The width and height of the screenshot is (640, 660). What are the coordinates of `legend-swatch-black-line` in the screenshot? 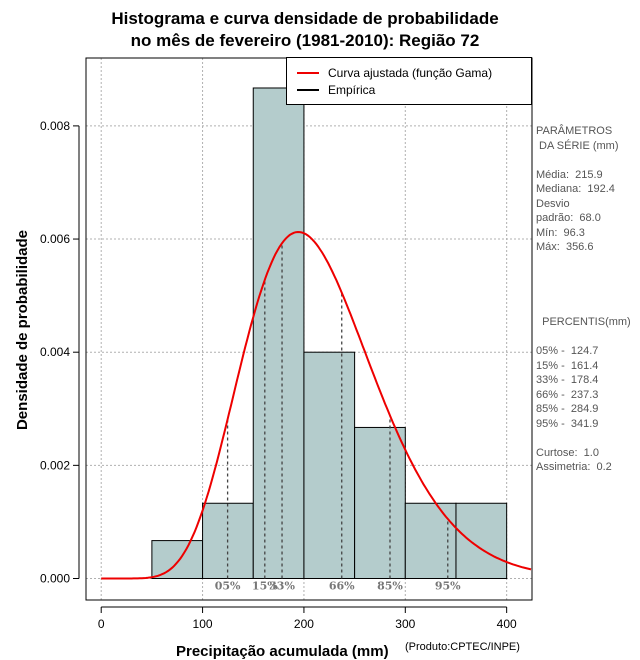 It's located at (308, 90).